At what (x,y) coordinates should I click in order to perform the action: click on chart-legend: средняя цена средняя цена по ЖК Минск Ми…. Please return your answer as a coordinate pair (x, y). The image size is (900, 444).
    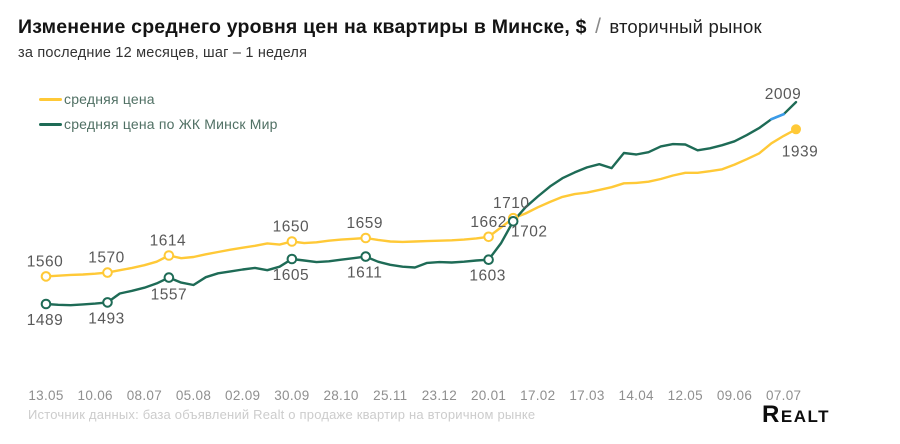
    Looking at the image, I should click on (158, 111).